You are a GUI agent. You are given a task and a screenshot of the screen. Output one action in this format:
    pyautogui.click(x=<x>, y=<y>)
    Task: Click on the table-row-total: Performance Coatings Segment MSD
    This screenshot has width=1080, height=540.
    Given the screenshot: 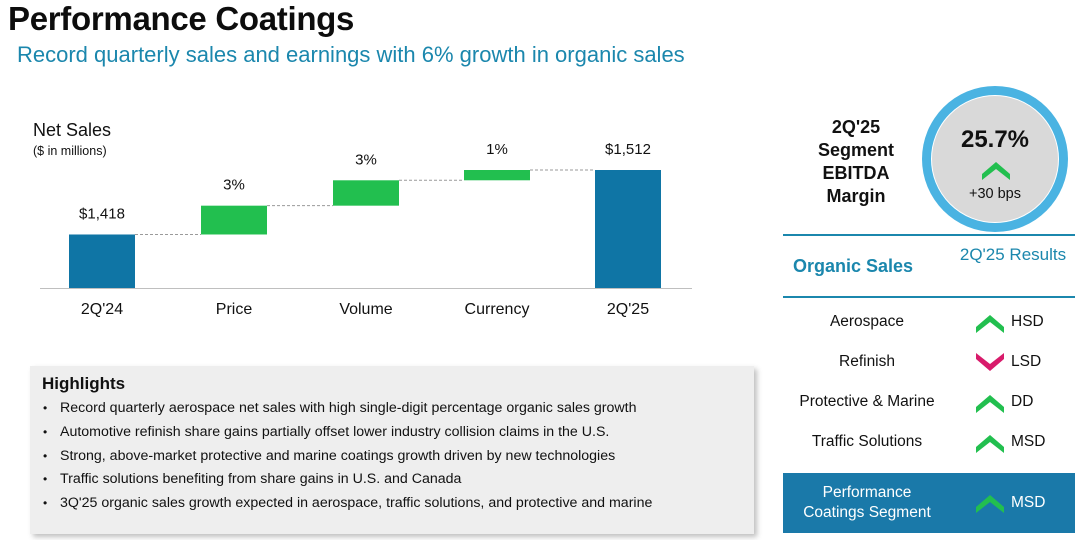 What is the action you would take?
    pyautogui.click(x=929, y=503)
    